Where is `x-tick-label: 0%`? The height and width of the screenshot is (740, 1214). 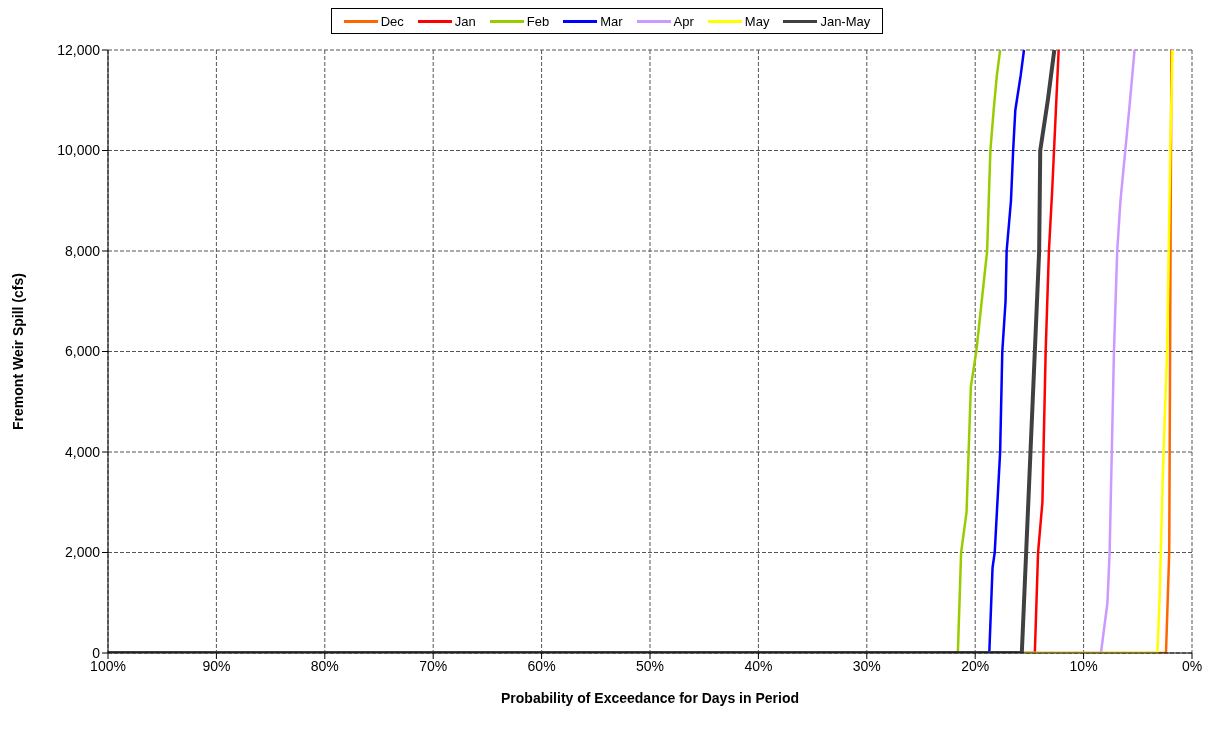 x-tick-label: 0% is located at coordinates (1192, 665).